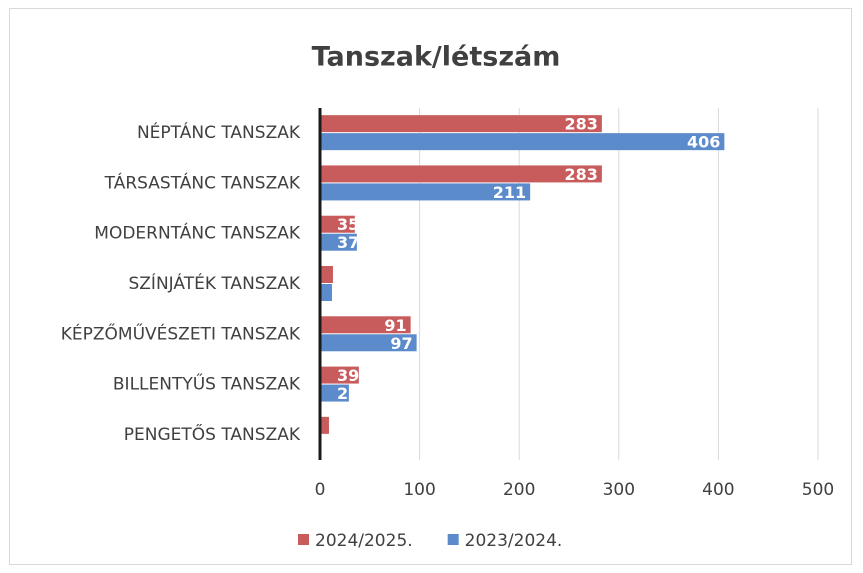 The height and width of the screenshot is (573, 863). Describe the element at coordinates (401, 343) in the screenshot. I see `value-label: 97` at that location.